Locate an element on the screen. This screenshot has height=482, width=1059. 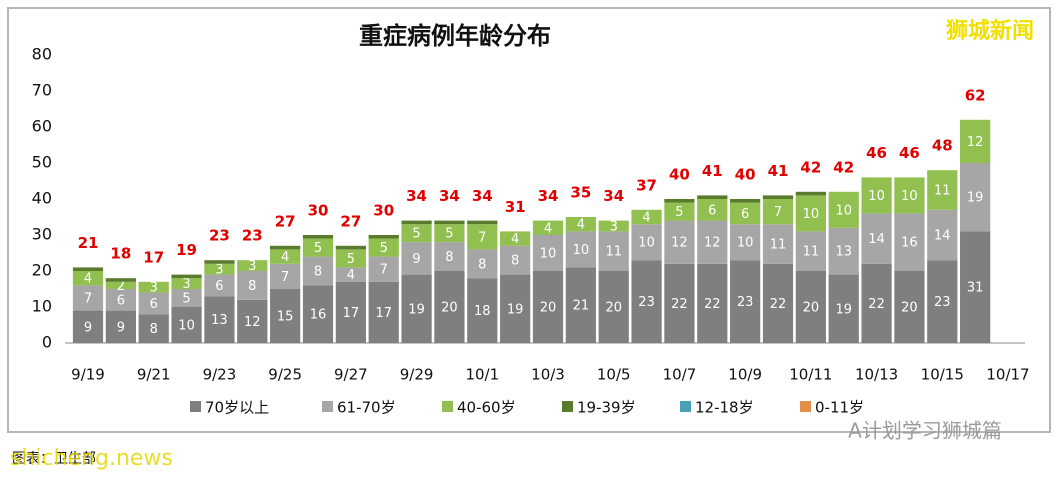
watermark: A计划学习狮城篇 is located at coordinates (925, 431).